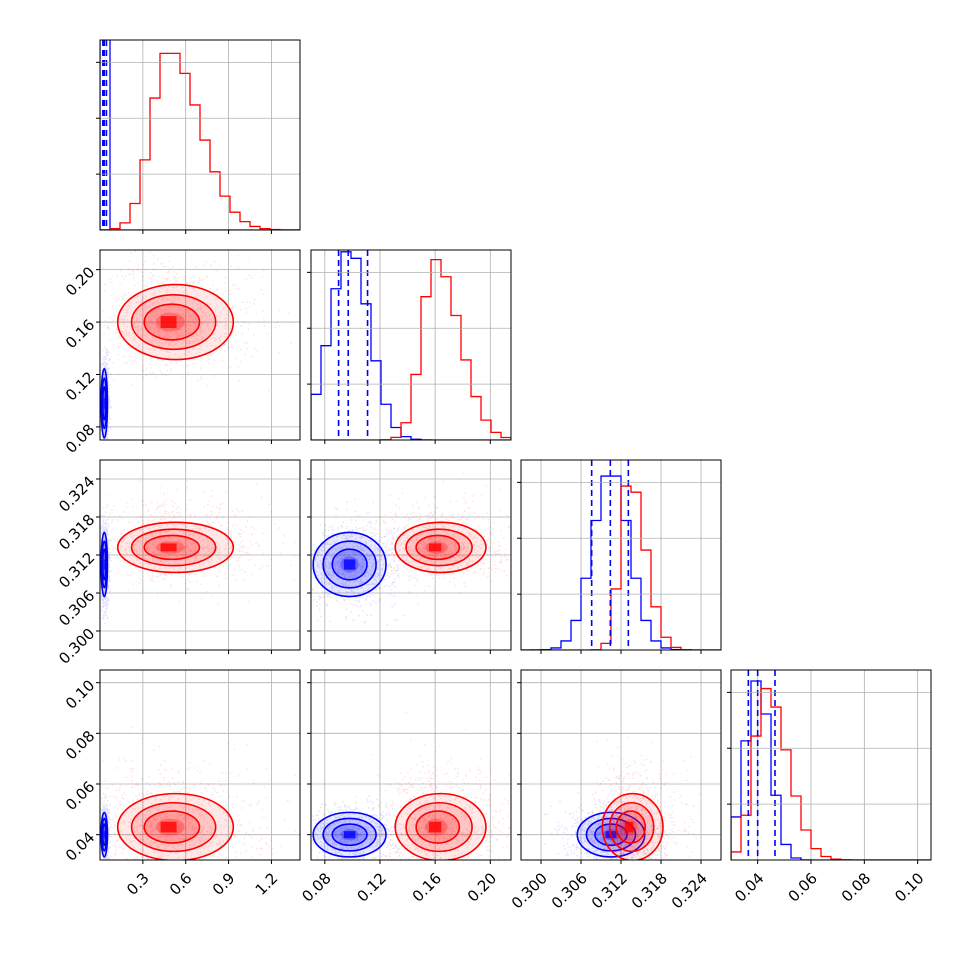 This screenshot has height=970, width=970. Describe the element at coordinates (76, 494) in the screenshot. I see `y-tick-label: 0.324` at that location.